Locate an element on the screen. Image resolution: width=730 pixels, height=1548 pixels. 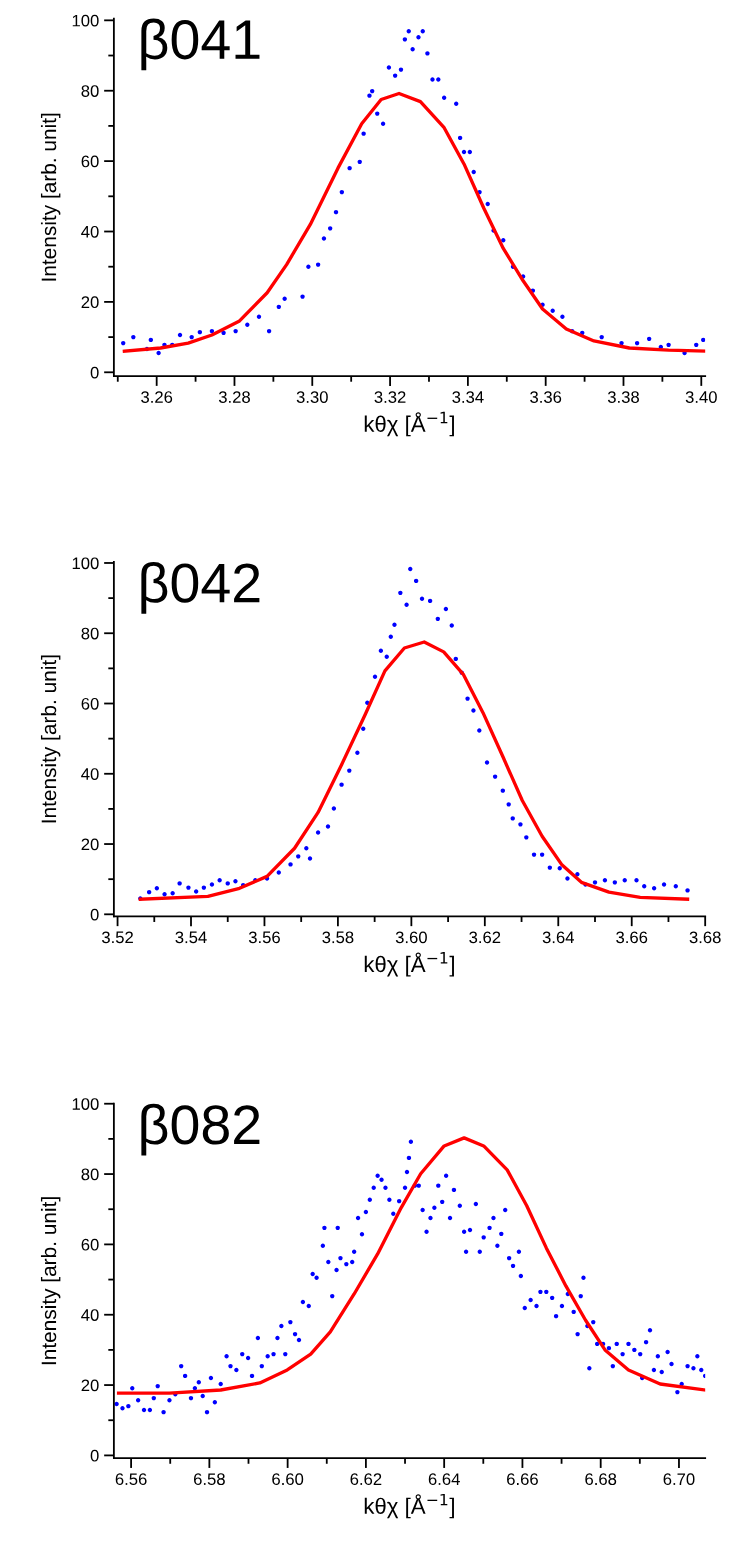
x-tick-label: 3.54 is located at coordinates (191, 937).